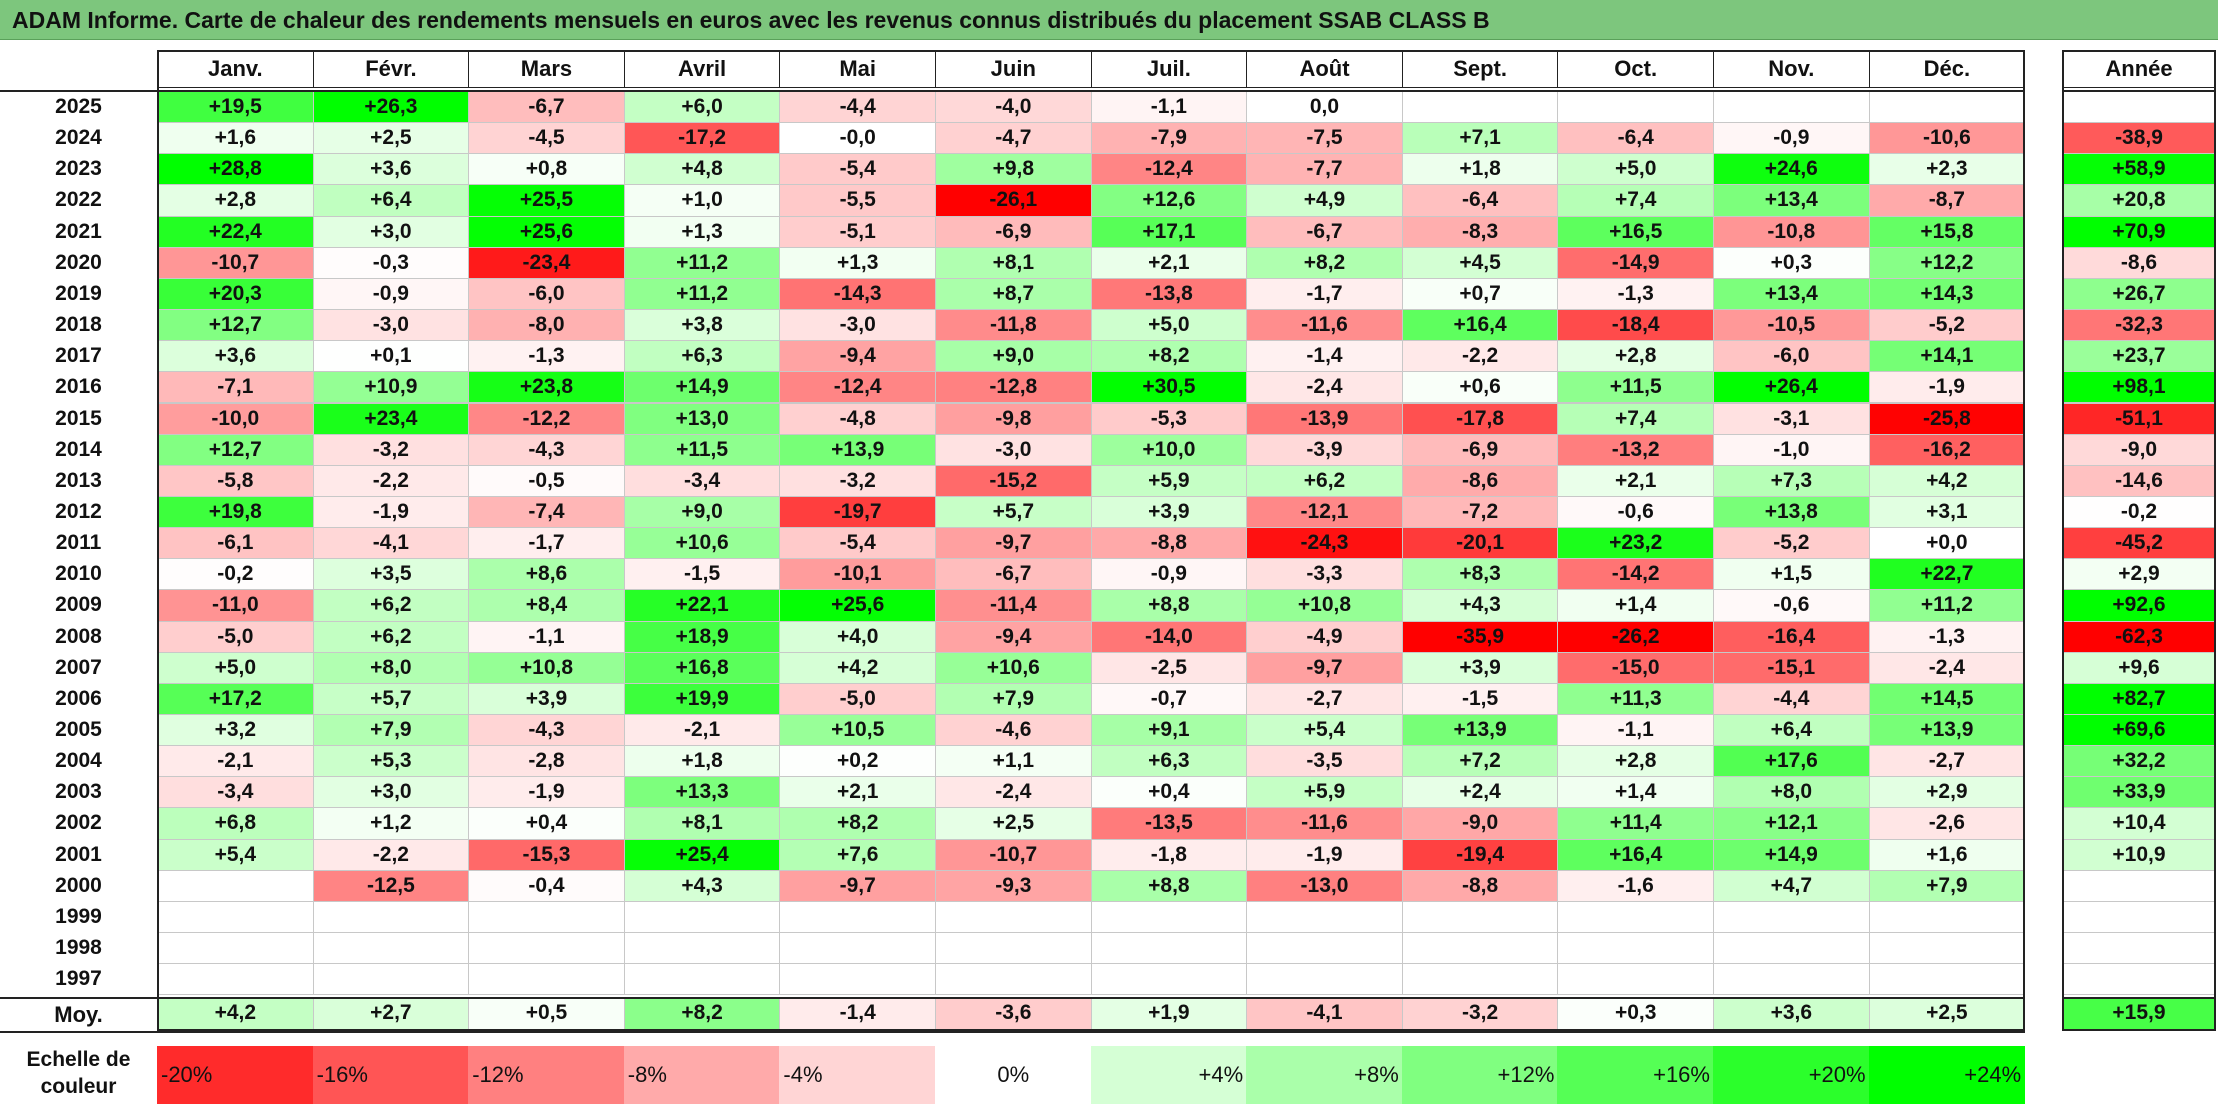 The image size is (2218, 1106). I want to click on heatmap-cell: -5,4, so click(857, 169).